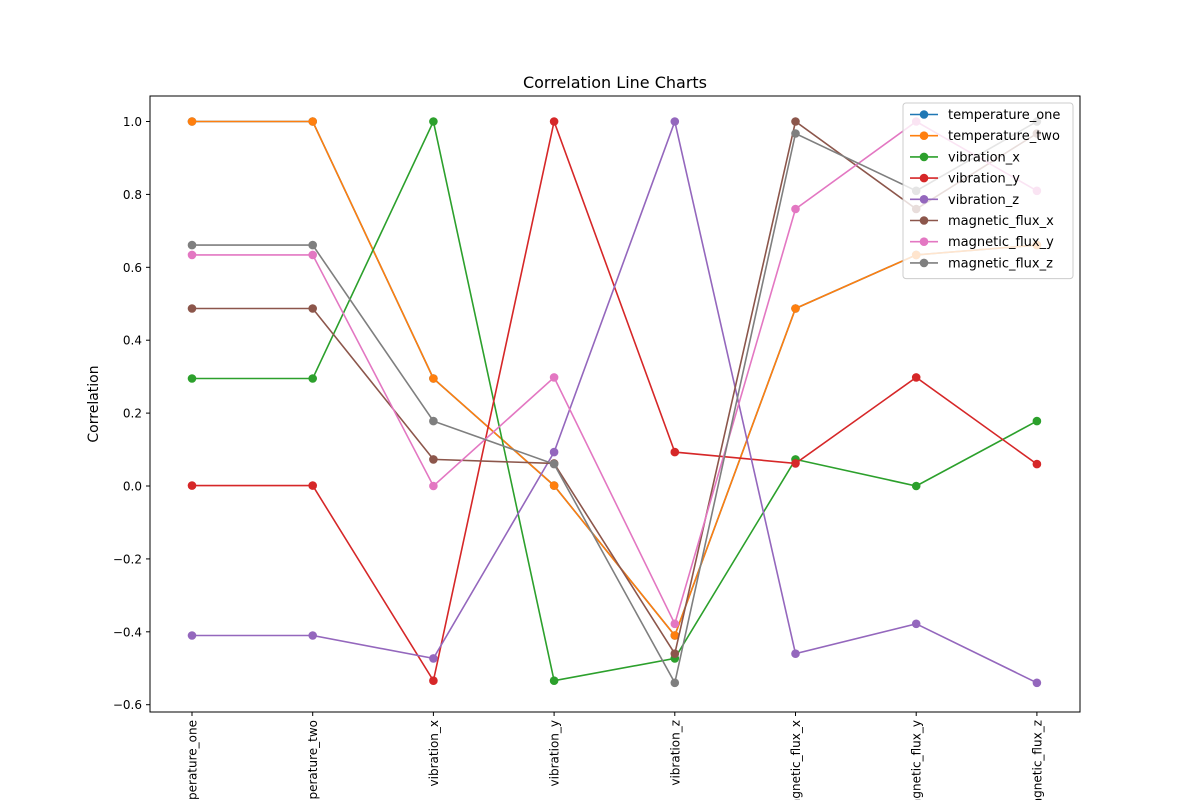  What do you see at coordinates (192, 245) in the screenshot?
I see `data-point-magnetic_flux_z-temperature_one` at bounding box center [192, 245].